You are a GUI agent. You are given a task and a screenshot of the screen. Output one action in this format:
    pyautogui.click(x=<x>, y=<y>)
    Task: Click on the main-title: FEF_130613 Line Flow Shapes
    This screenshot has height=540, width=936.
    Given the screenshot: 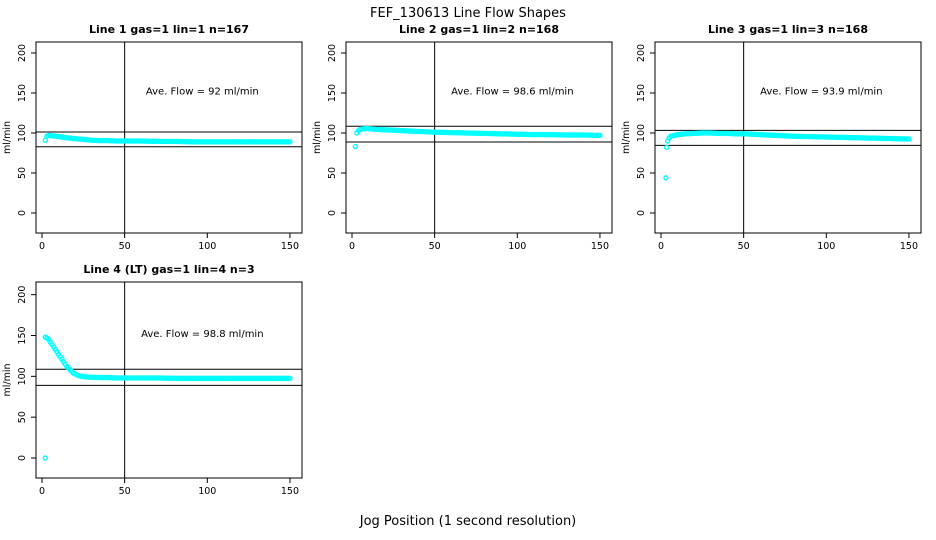 What is the action you would take?
    pyautogui.click(x=468, y=13)
    